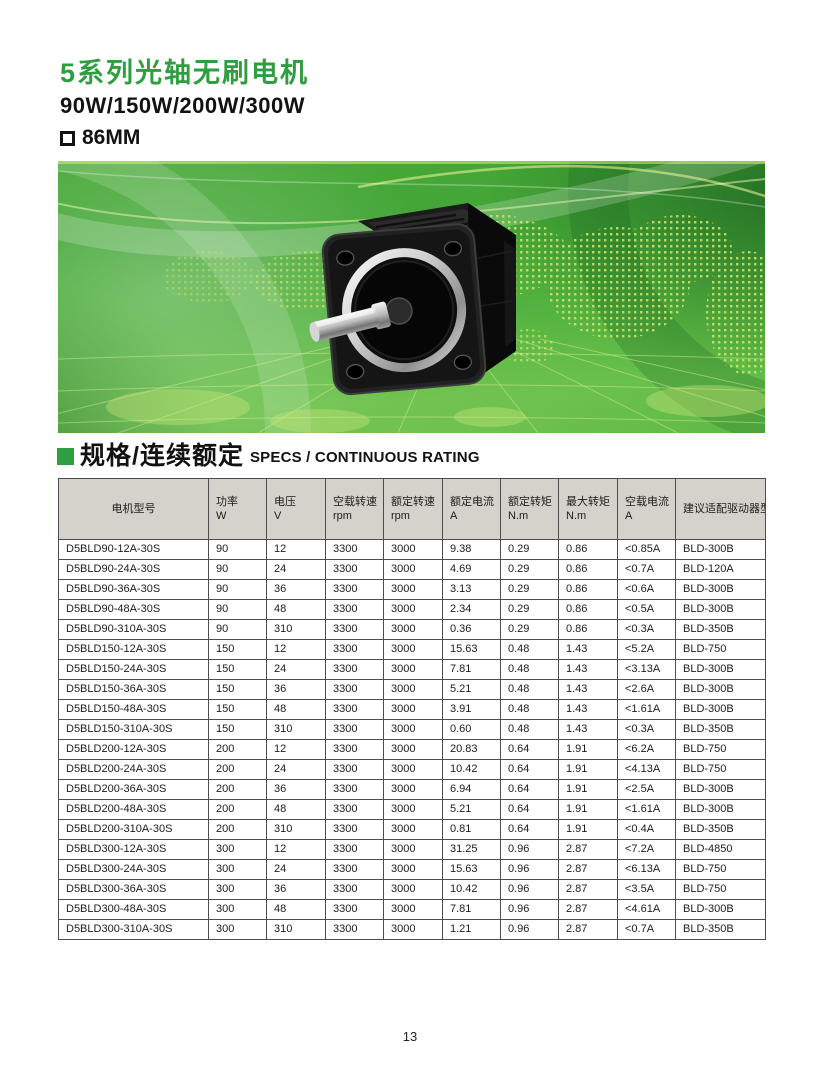 This screenshot has width=820, height=1082. What do you see at coordinates (646, 869) in the screenshot?
I see `spec-cell: <6.13A` at bounding box center [646, 869].